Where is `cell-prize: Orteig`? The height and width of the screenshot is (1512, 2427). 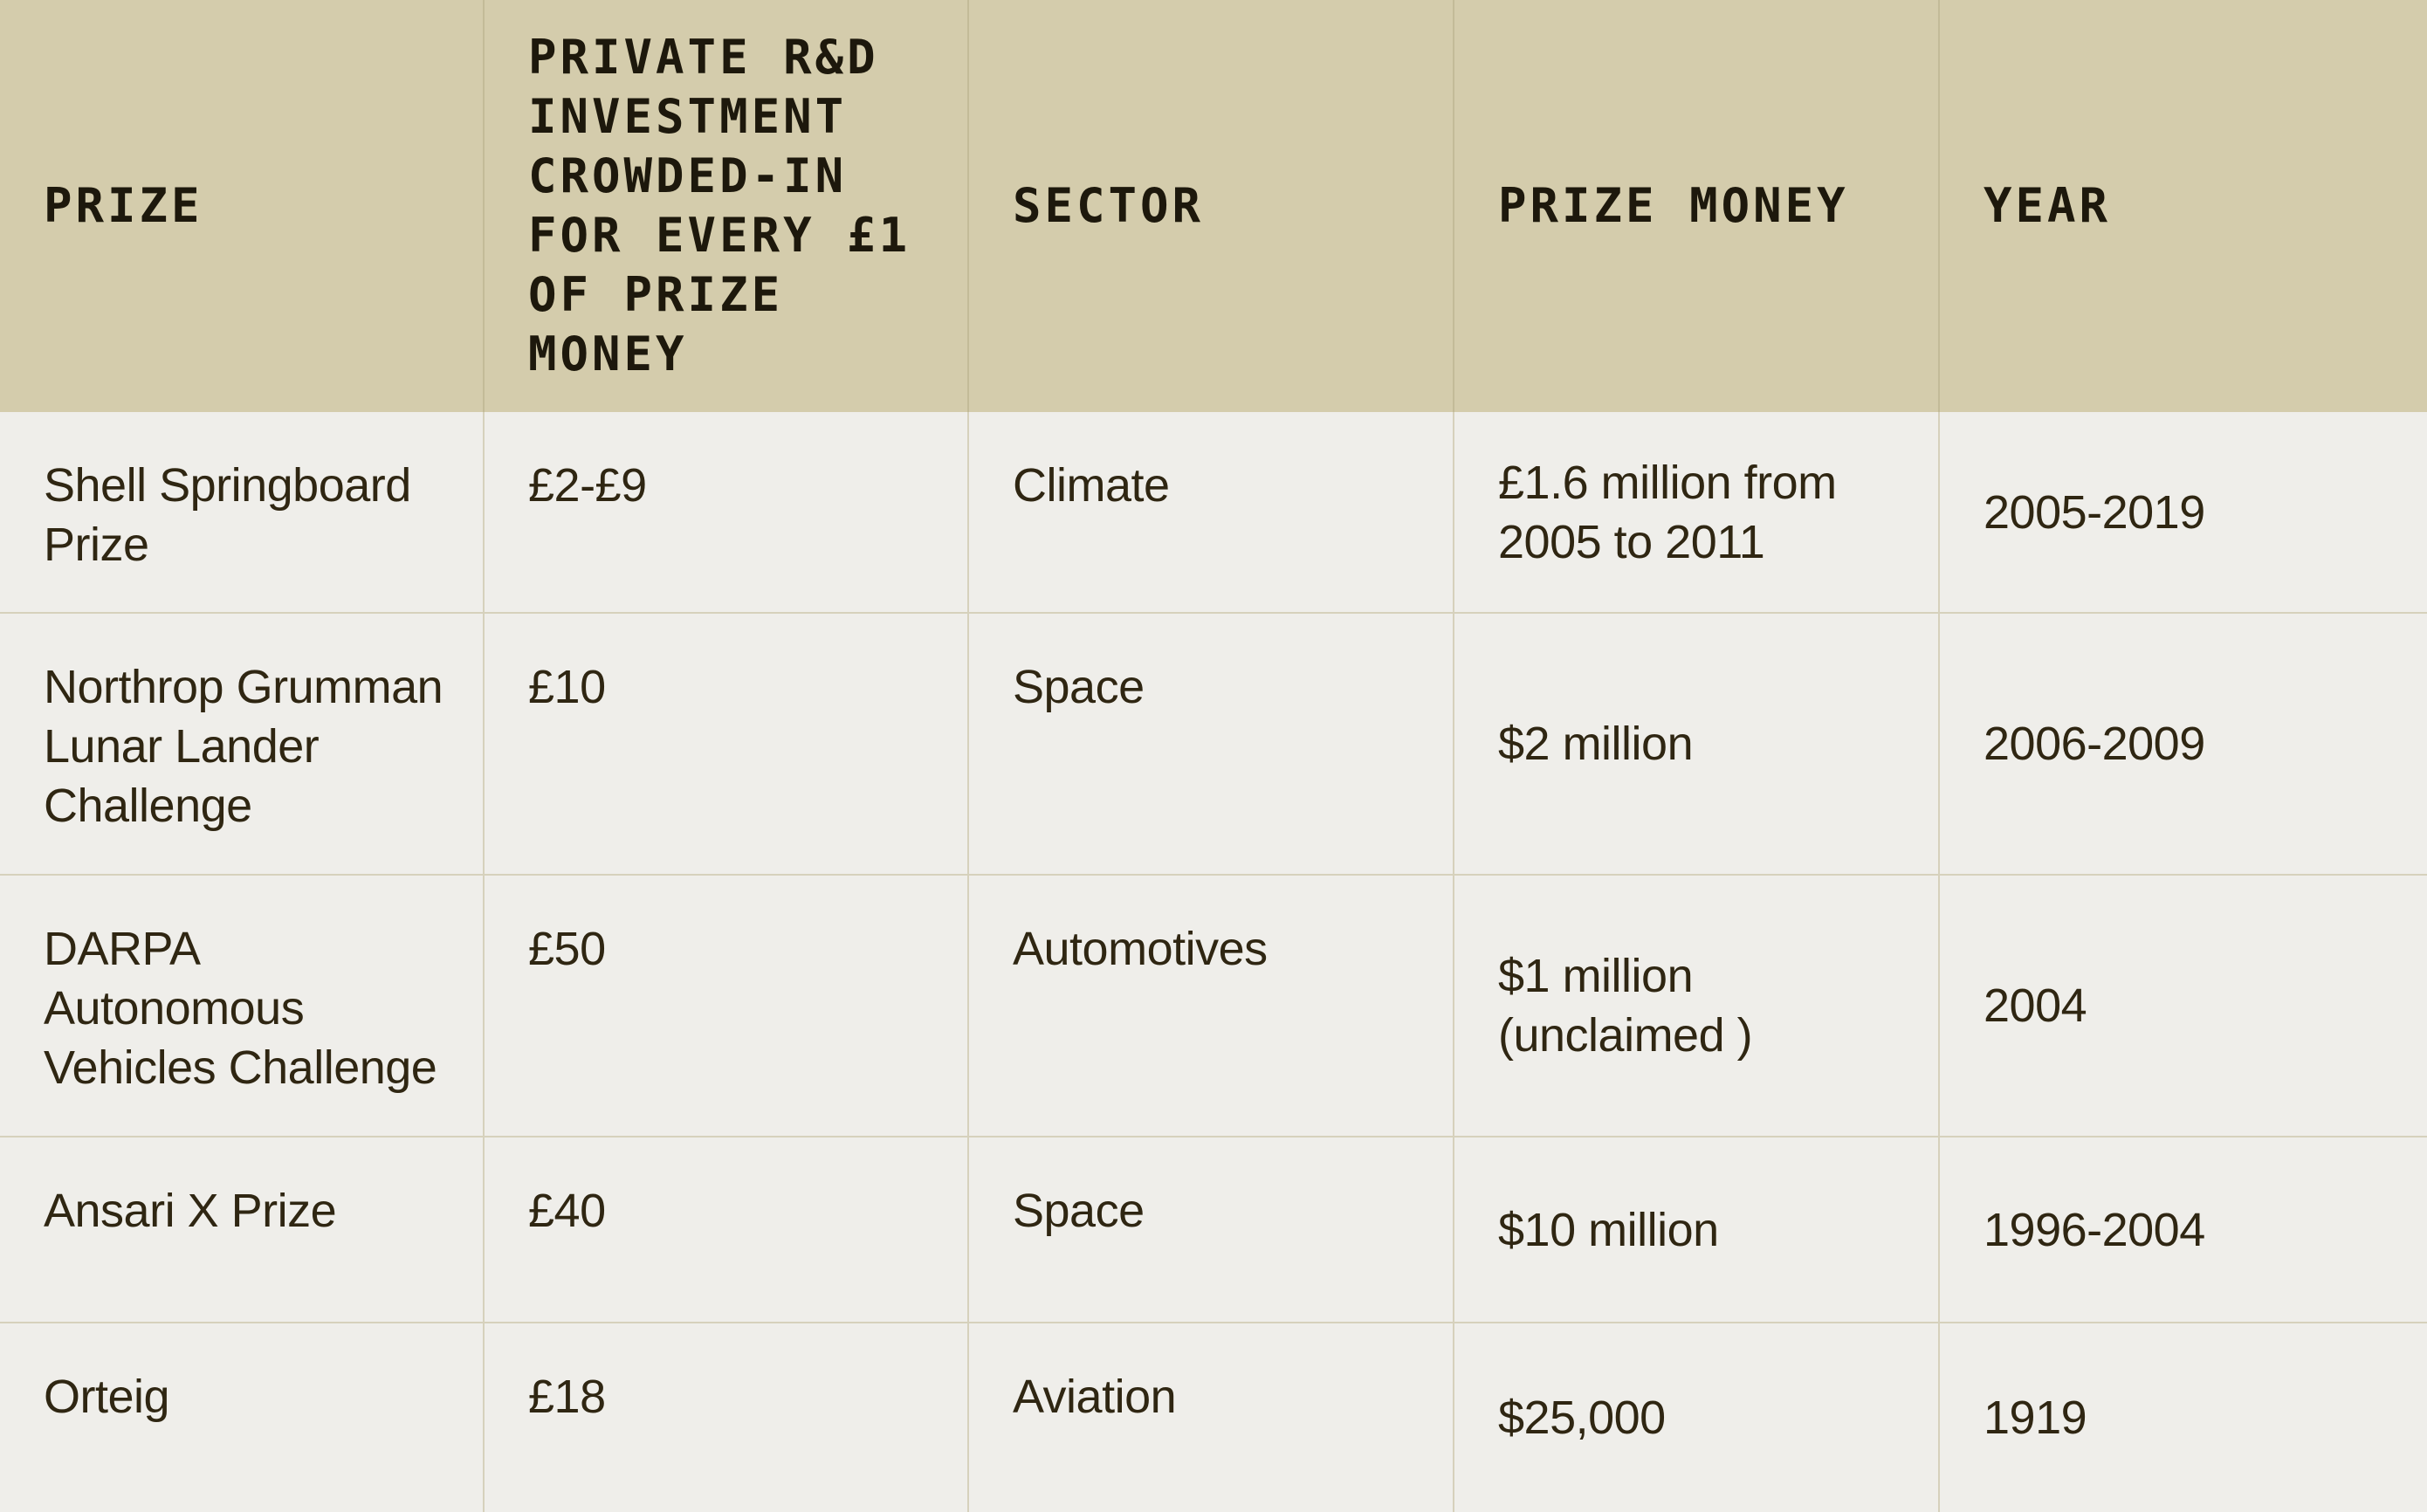
cell-prize: Orteig is located at coordinates (242, 1417).